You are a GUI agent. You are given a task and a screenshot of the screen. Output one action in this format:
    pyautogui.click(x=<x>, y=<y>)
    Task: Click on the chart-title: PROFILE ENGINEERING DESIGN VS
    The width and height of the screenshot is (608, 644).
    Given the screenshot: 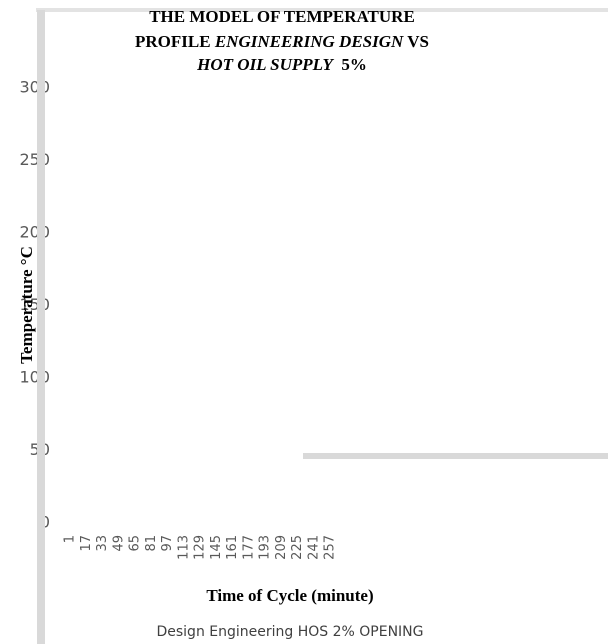 What is the action you would take?
    pyautogui.click(x=282, y=41)
    